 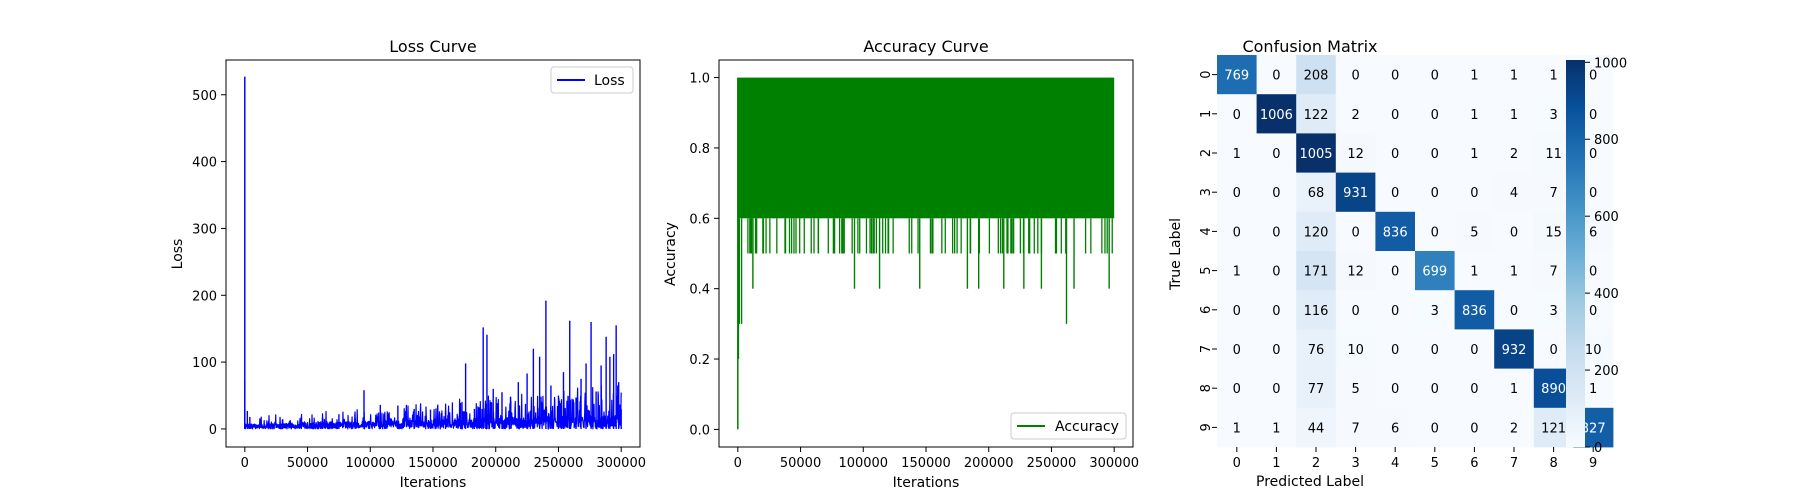 What do you see at coordinates (1606, 294) in the screenshot?
I see `colorbar-tick-label: 400` at bounding box center [1606, 294].